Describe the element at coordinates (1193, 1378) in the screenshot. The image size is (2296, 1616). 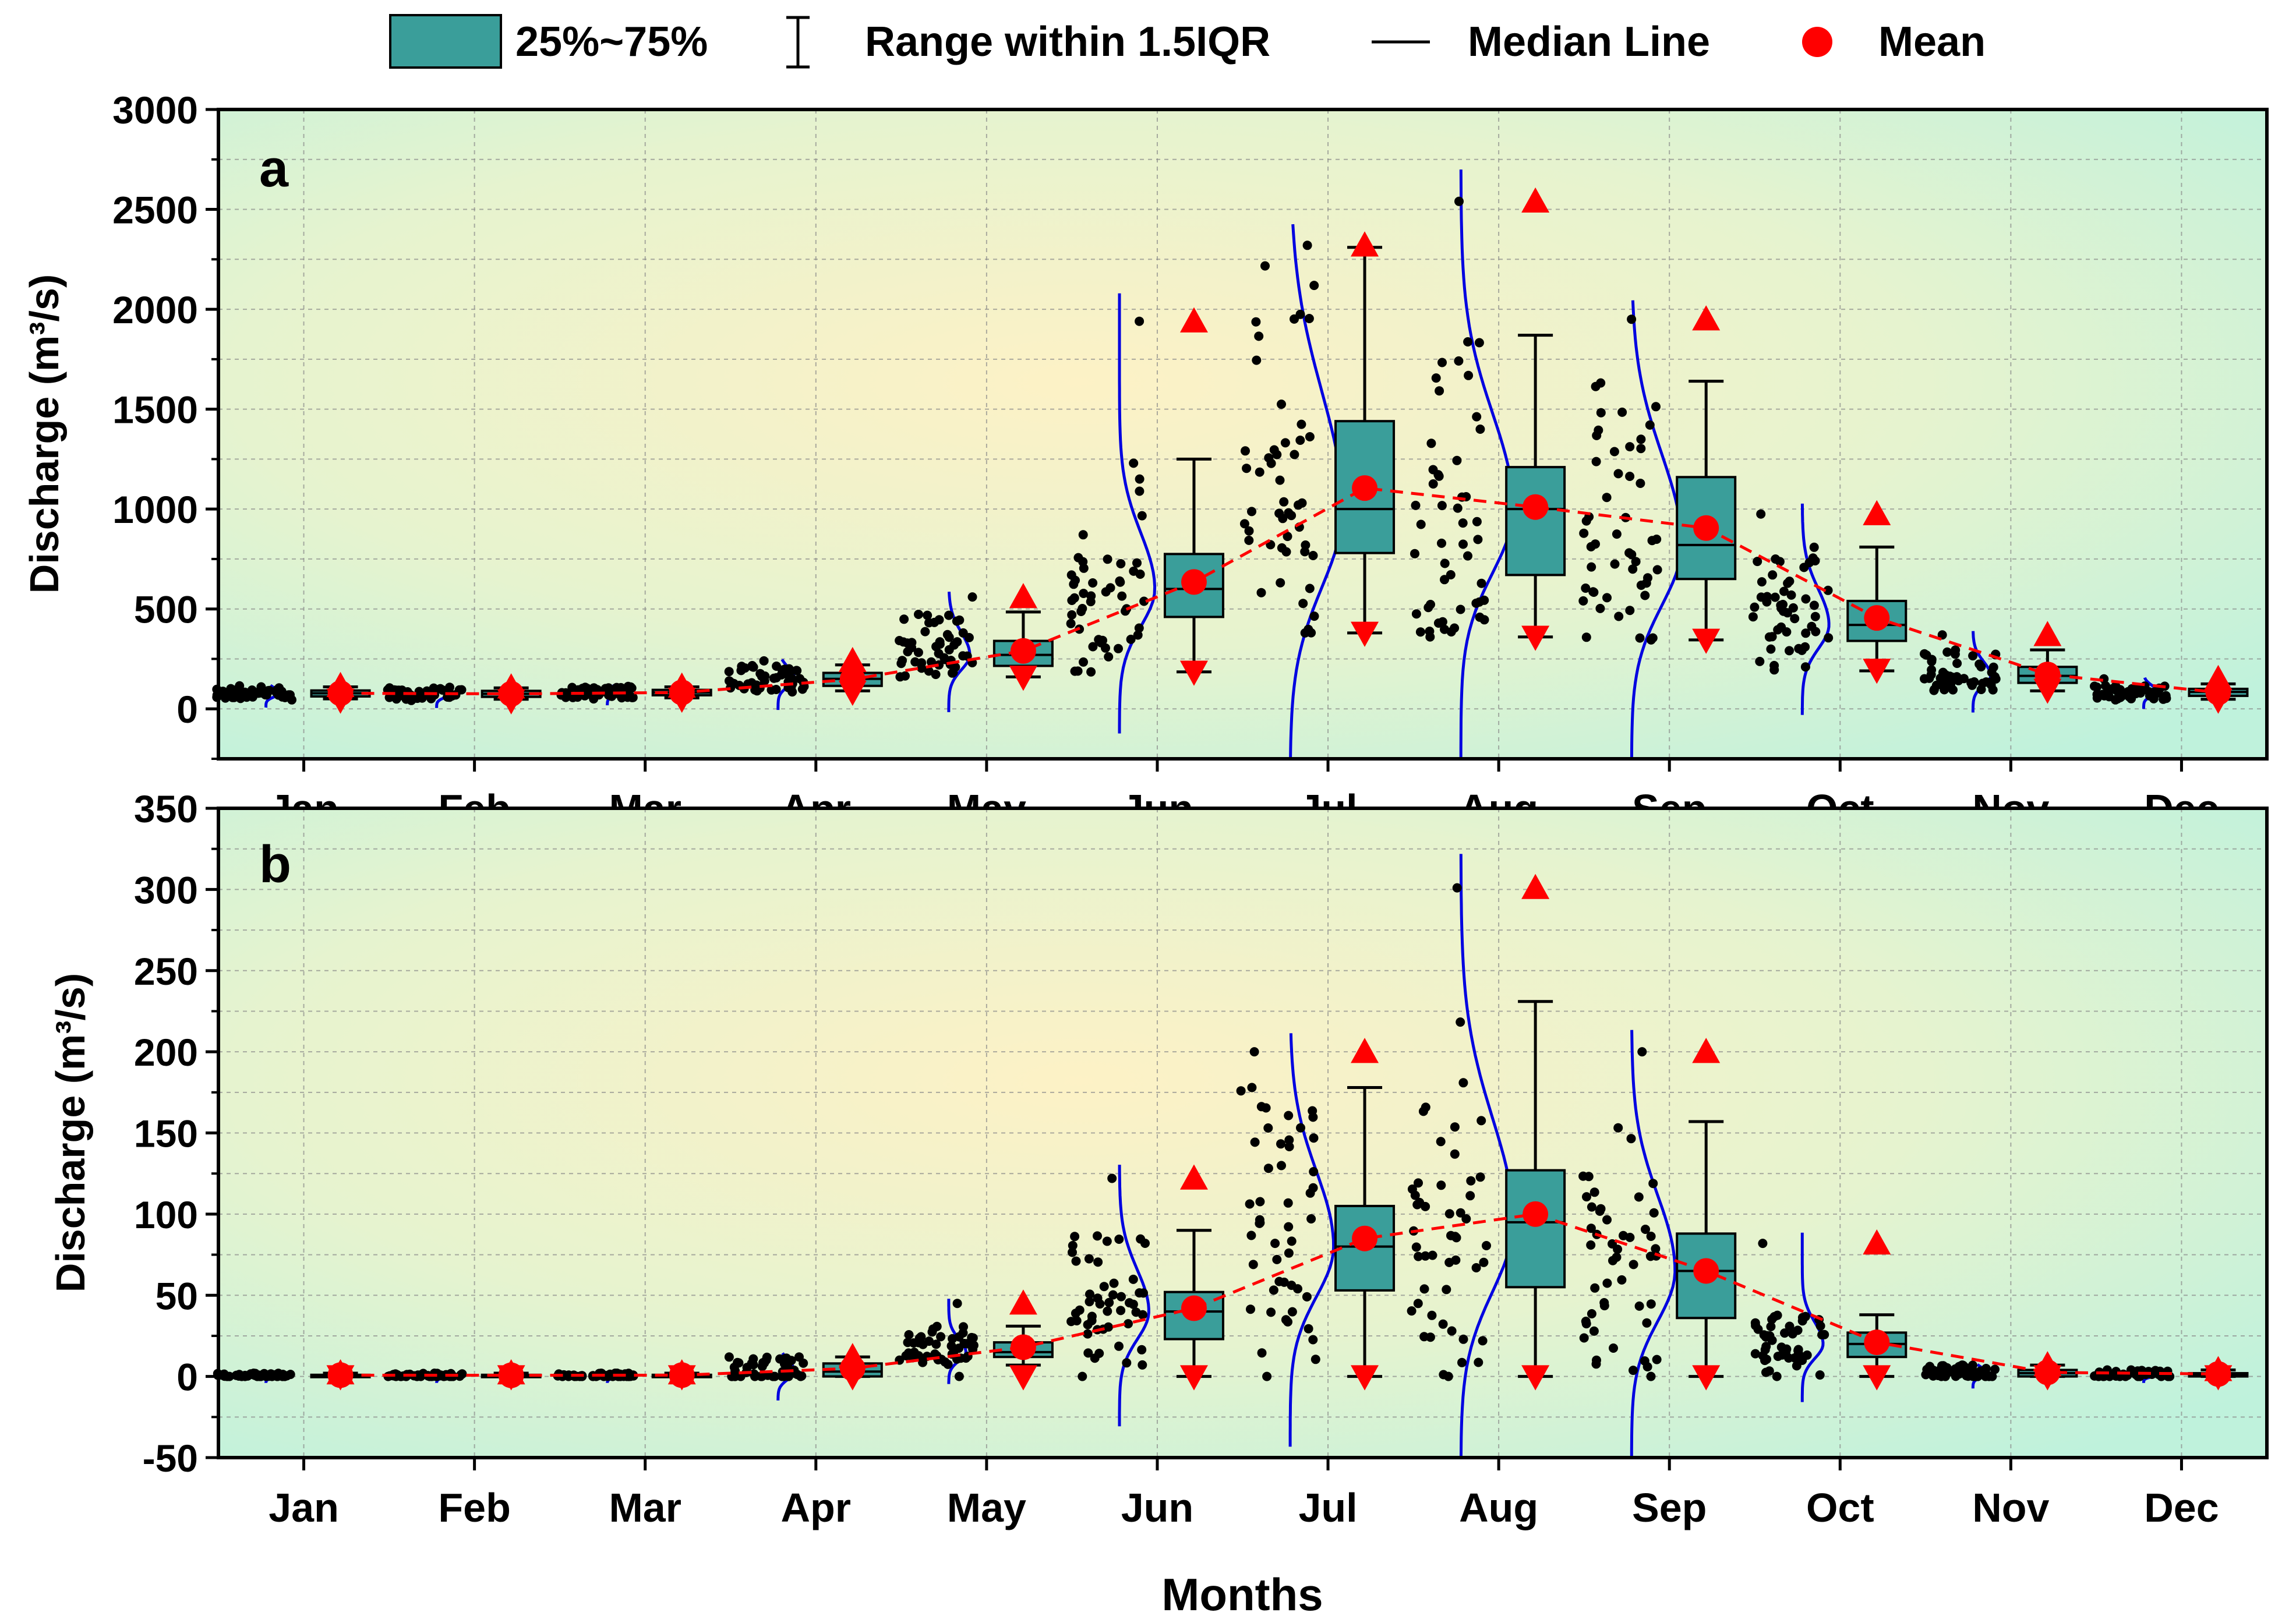
I see `min-marker-jun` at that location.